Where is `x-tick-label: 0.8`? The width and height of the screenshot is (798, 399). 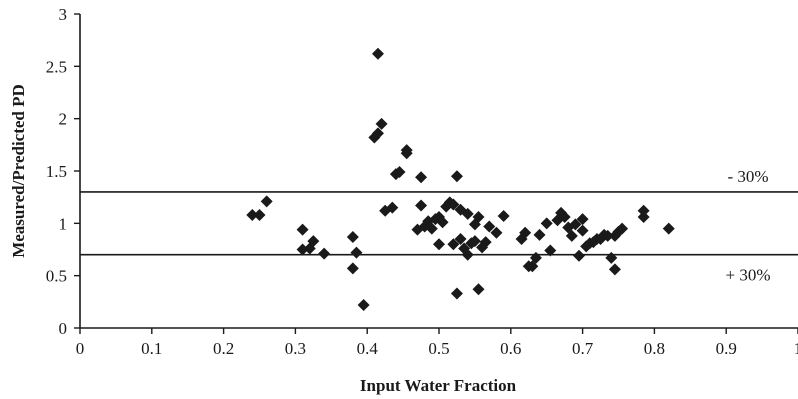 x-tick-label: 0.8 is located at coordinates (654, 348).